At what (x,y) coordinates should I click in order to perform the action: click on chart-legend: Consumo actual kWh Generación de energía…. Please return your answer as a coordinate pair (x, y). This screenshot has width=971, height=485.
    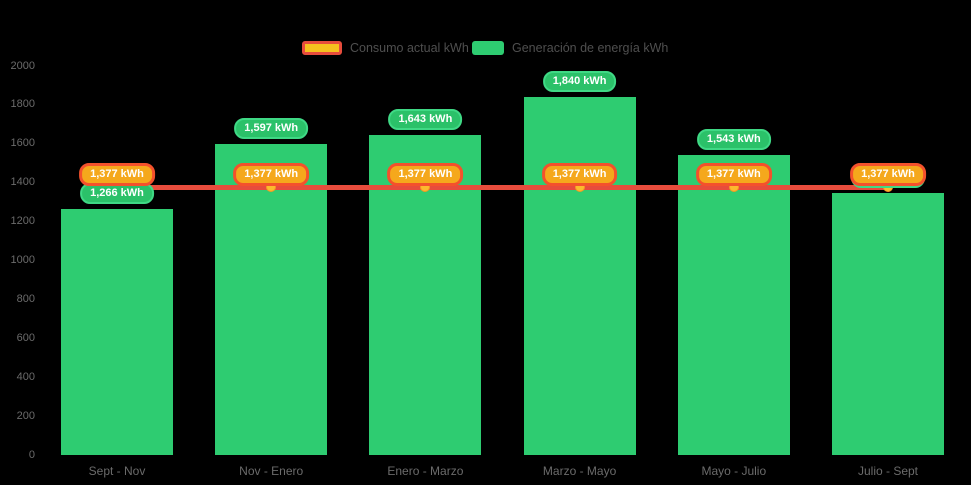
    Looking at the image, I should click on (485, 30).